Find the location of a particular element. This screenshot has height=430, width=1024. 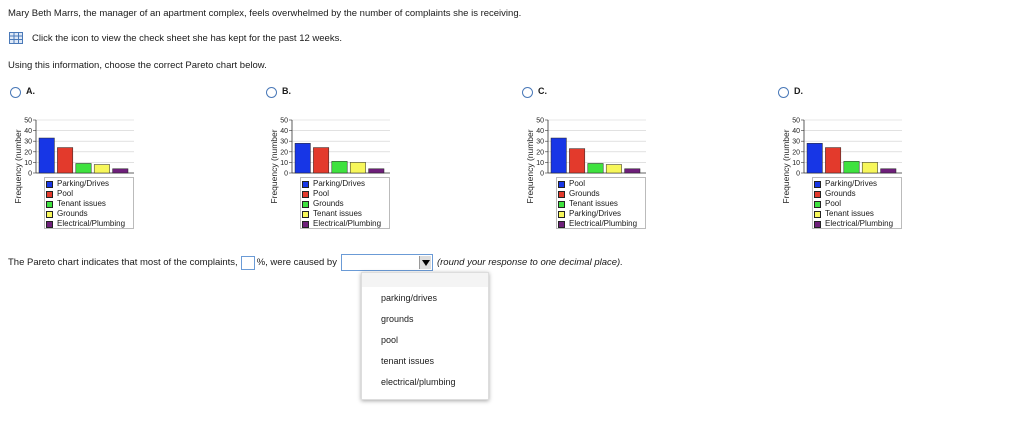

option-label: C. is located at coordinates (542, 91).